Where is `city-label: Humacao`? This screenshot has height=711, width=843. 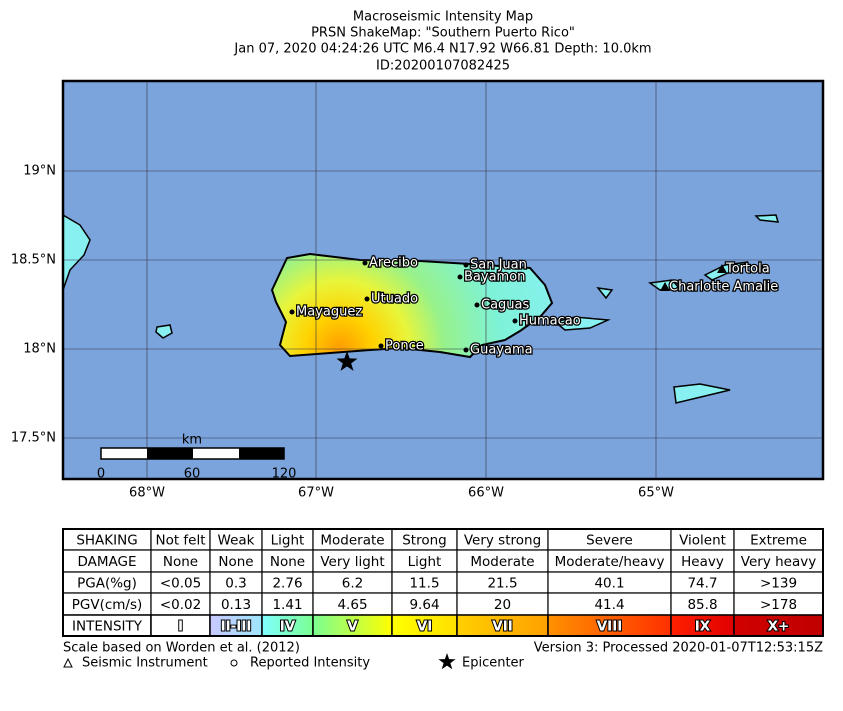 city-label: Humacao is located at coordinates (550, 321).